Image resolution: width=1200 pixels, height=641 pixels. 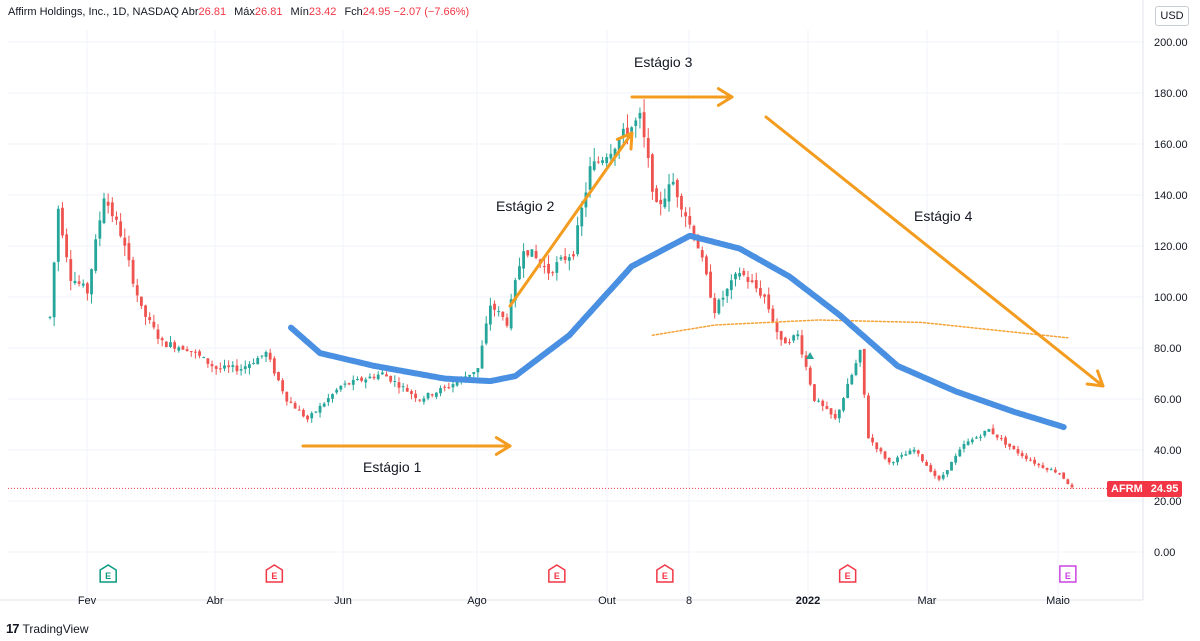 I want to click on stage-3-label: Estágio 3, so click(x=663, y=62).